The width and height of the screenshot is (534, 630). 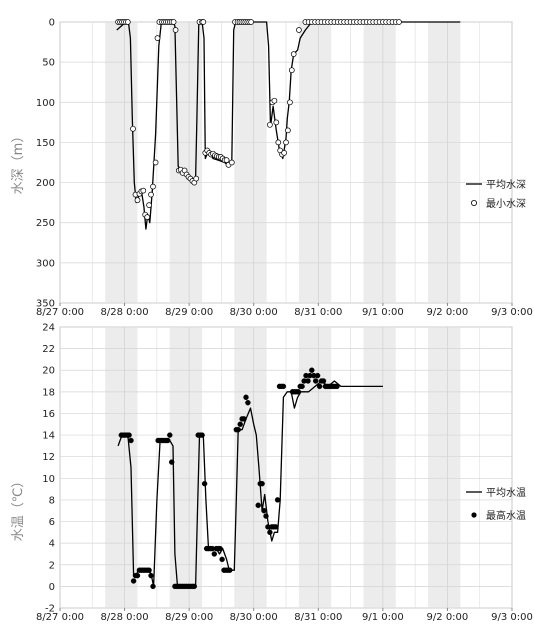 What do you see at coordinates (48, 349) in the screenshot?
I see `y-tick-label: 22` at bounding box center [48, 349].